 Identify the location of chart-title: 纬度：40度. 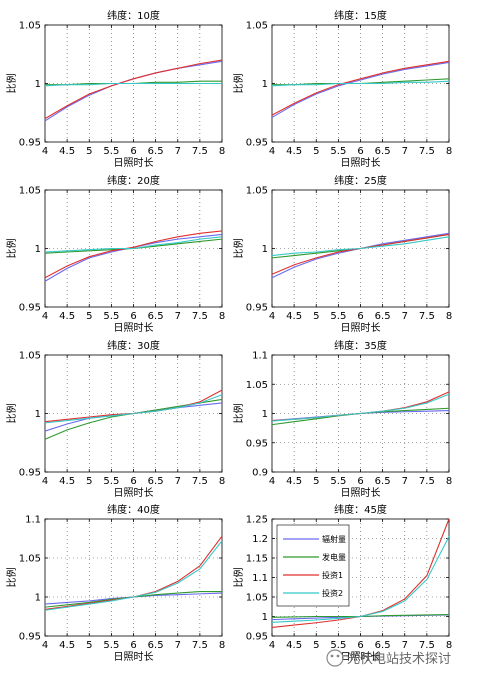
(133, 509).